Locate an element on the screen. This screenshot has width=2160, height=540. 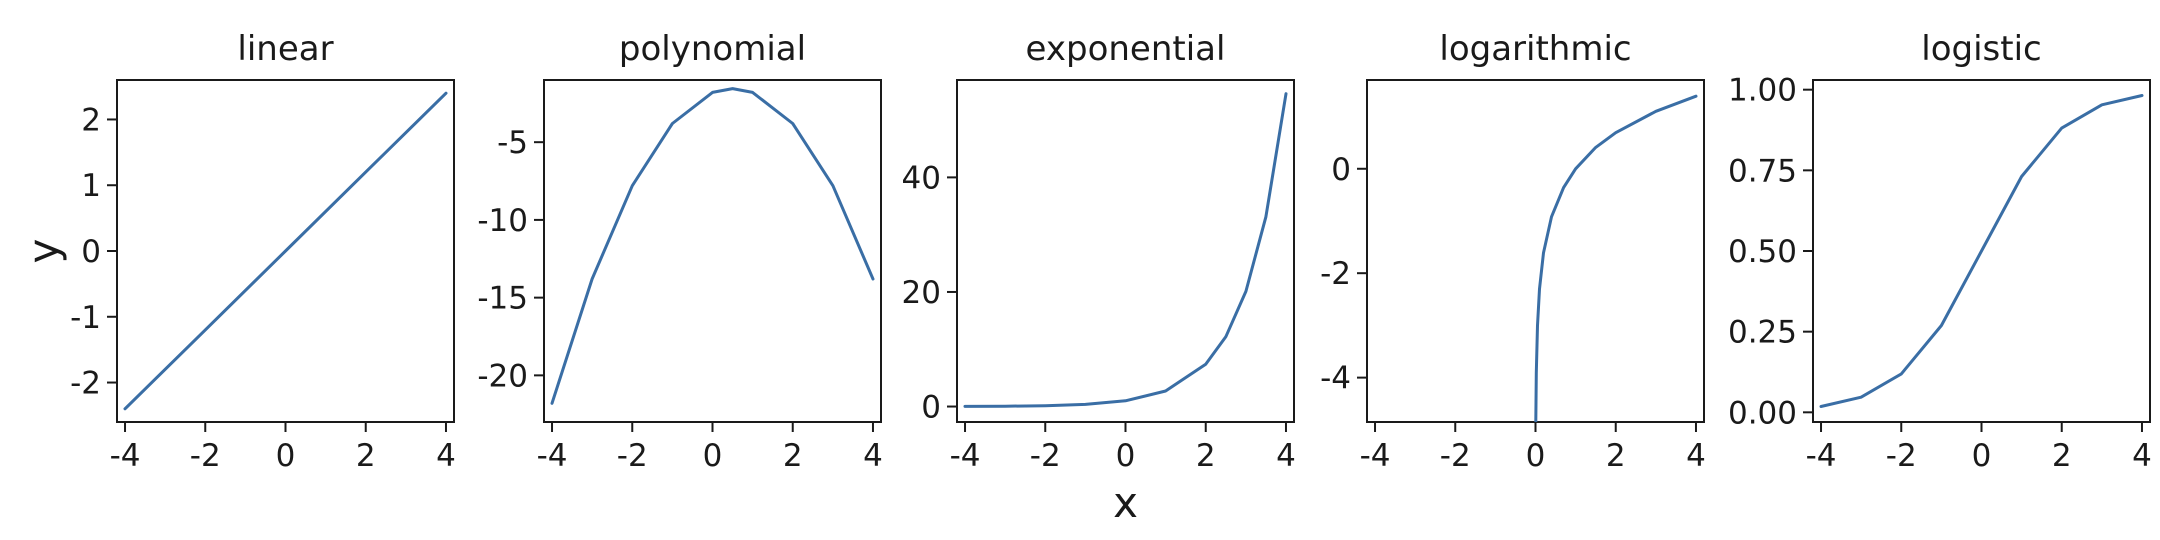
panel-title: logarithmic is located at coordinates (1535, 49).